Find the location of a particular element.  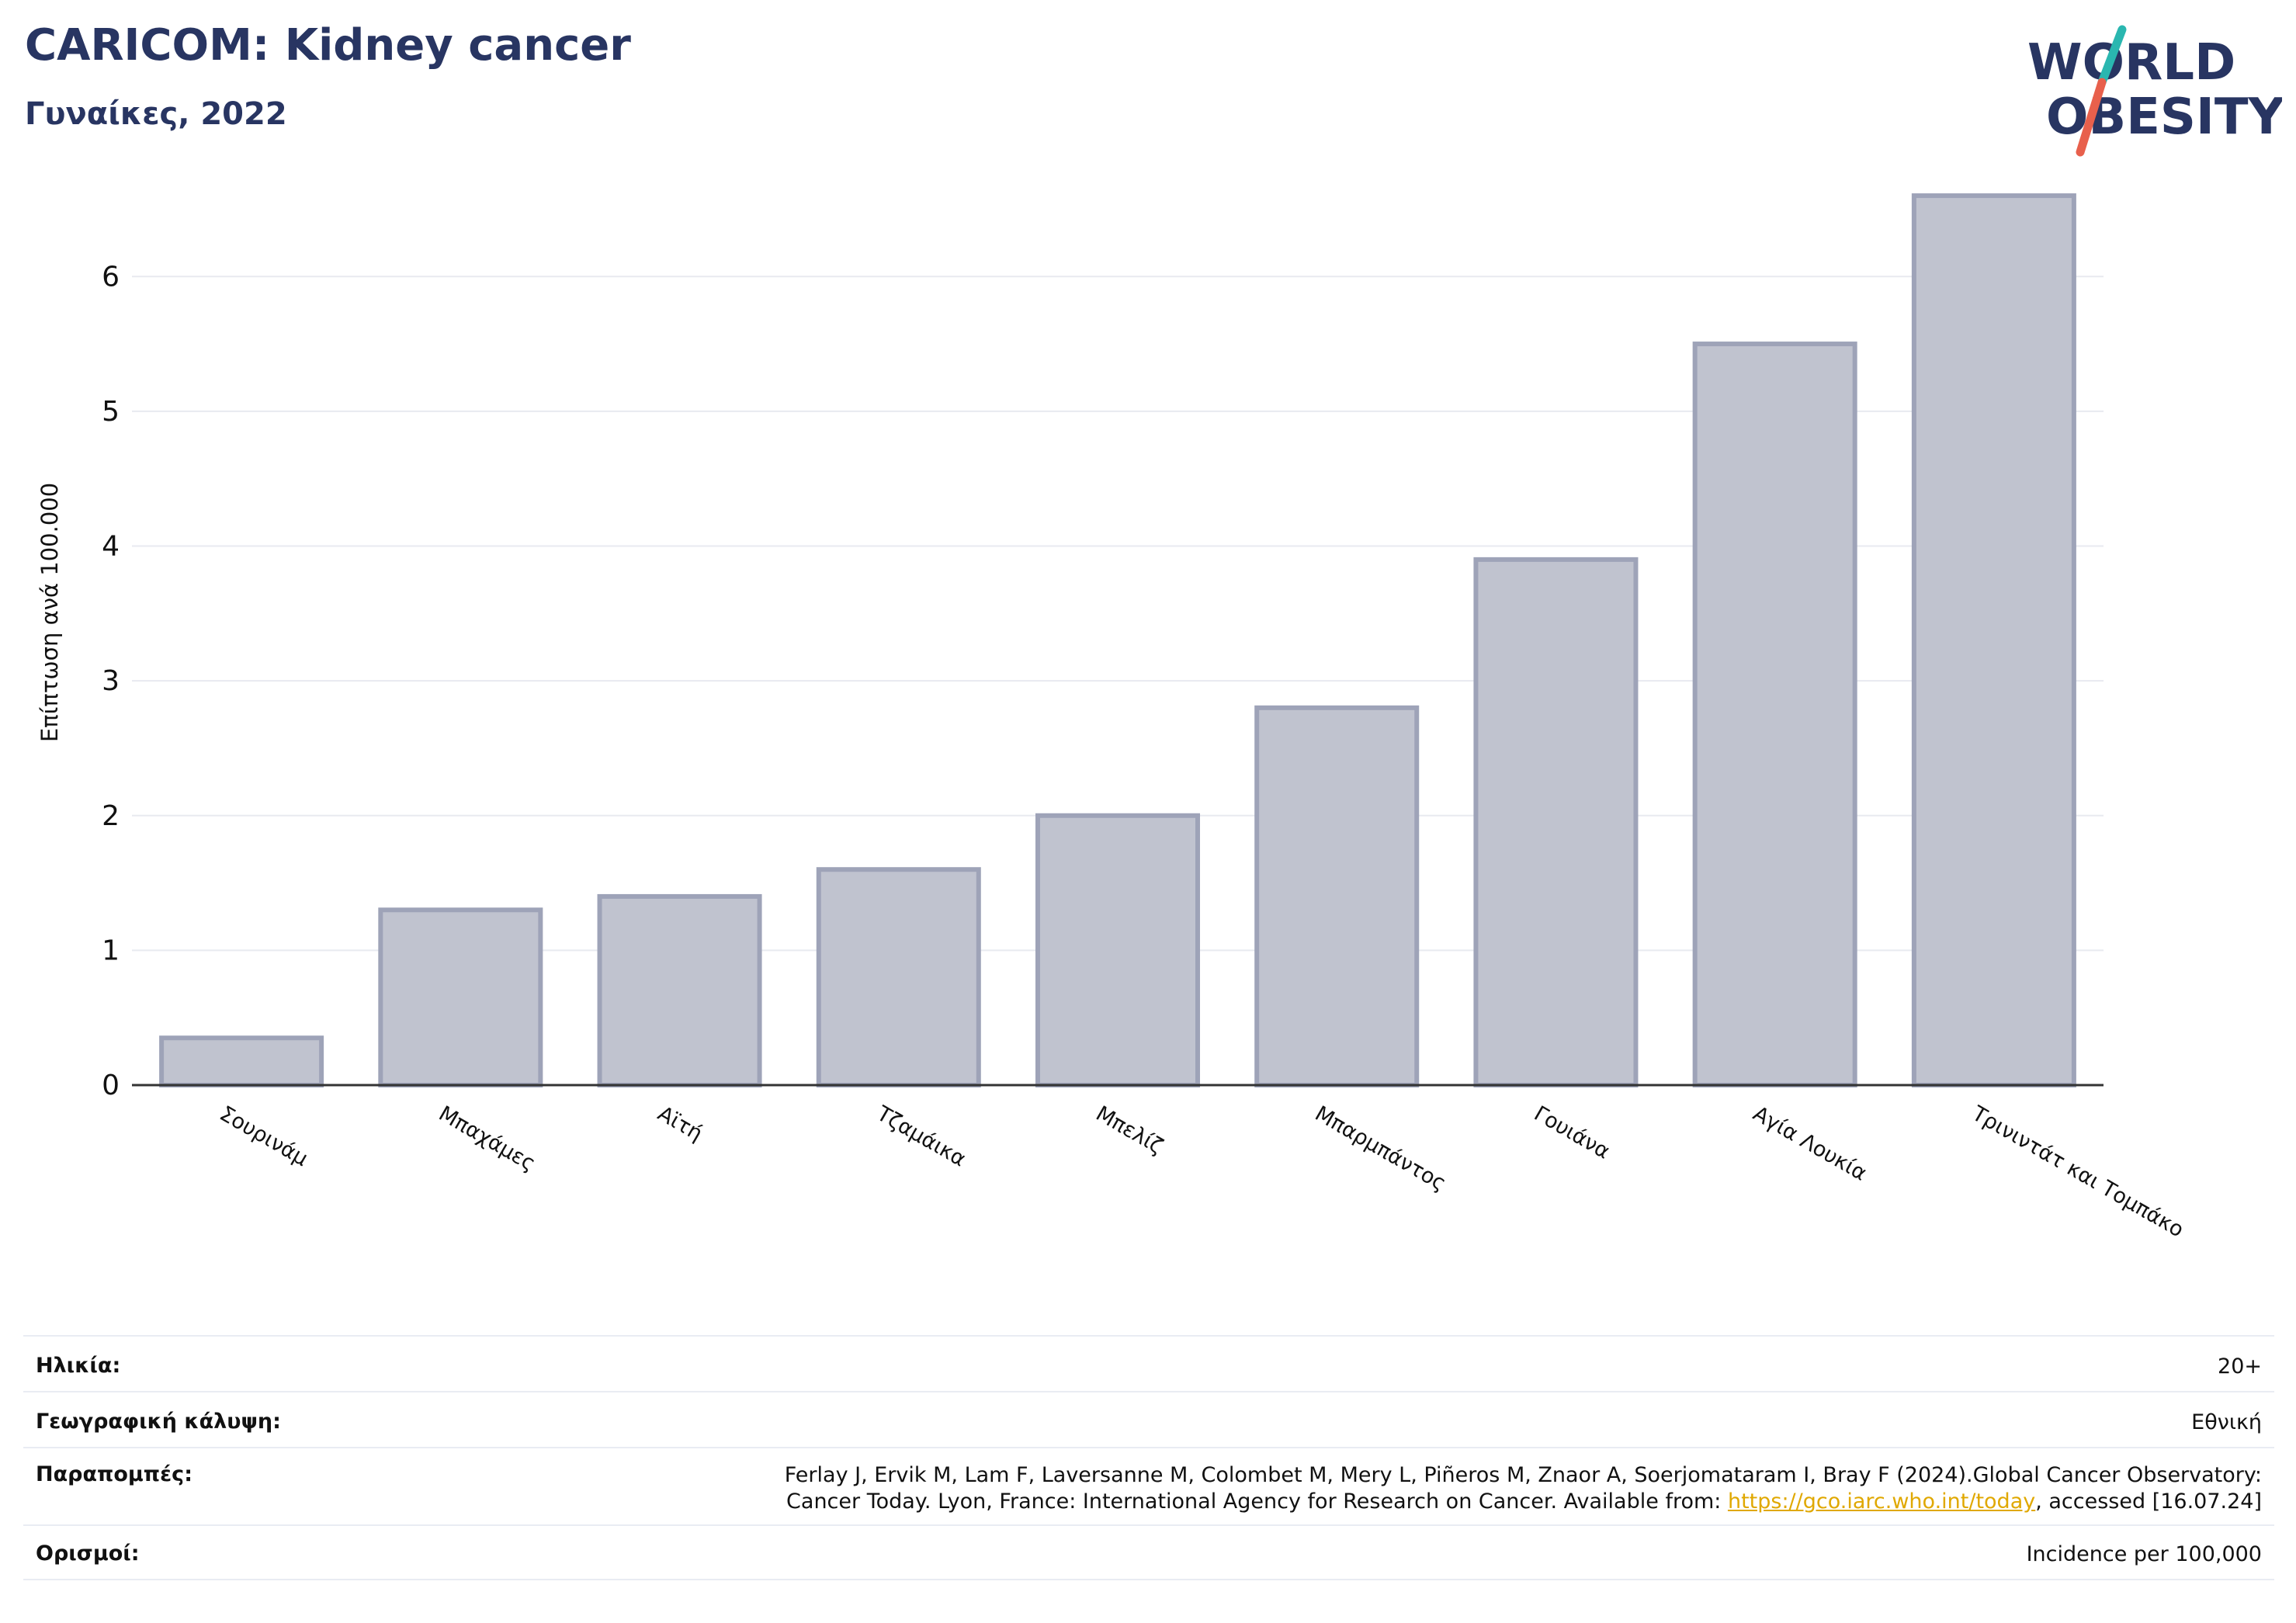

x-tick-label: Σουρινάμ is located at coordinates (264, 1136).